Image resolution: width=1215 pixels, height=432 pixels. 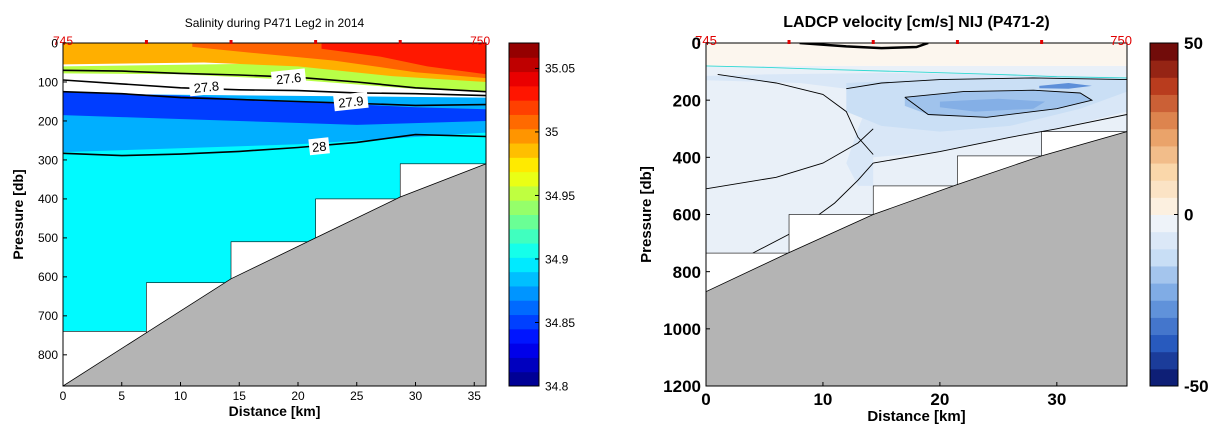 What do you see at coordinates (206, 86) in the screenshot?
I see `contour-label-0: 27.8` at bounding box center [206, 86].